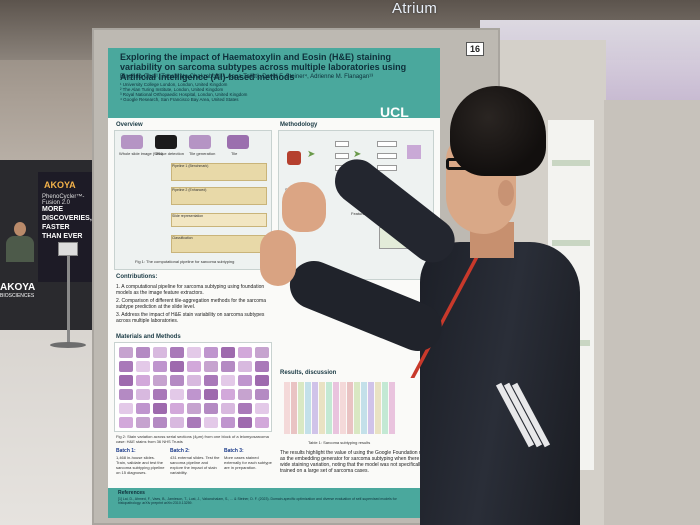 The image size is (700, 525). Describe the element at coordinates (395, 211) in the screenshot. I see `presenter-upper-arm` at that location.